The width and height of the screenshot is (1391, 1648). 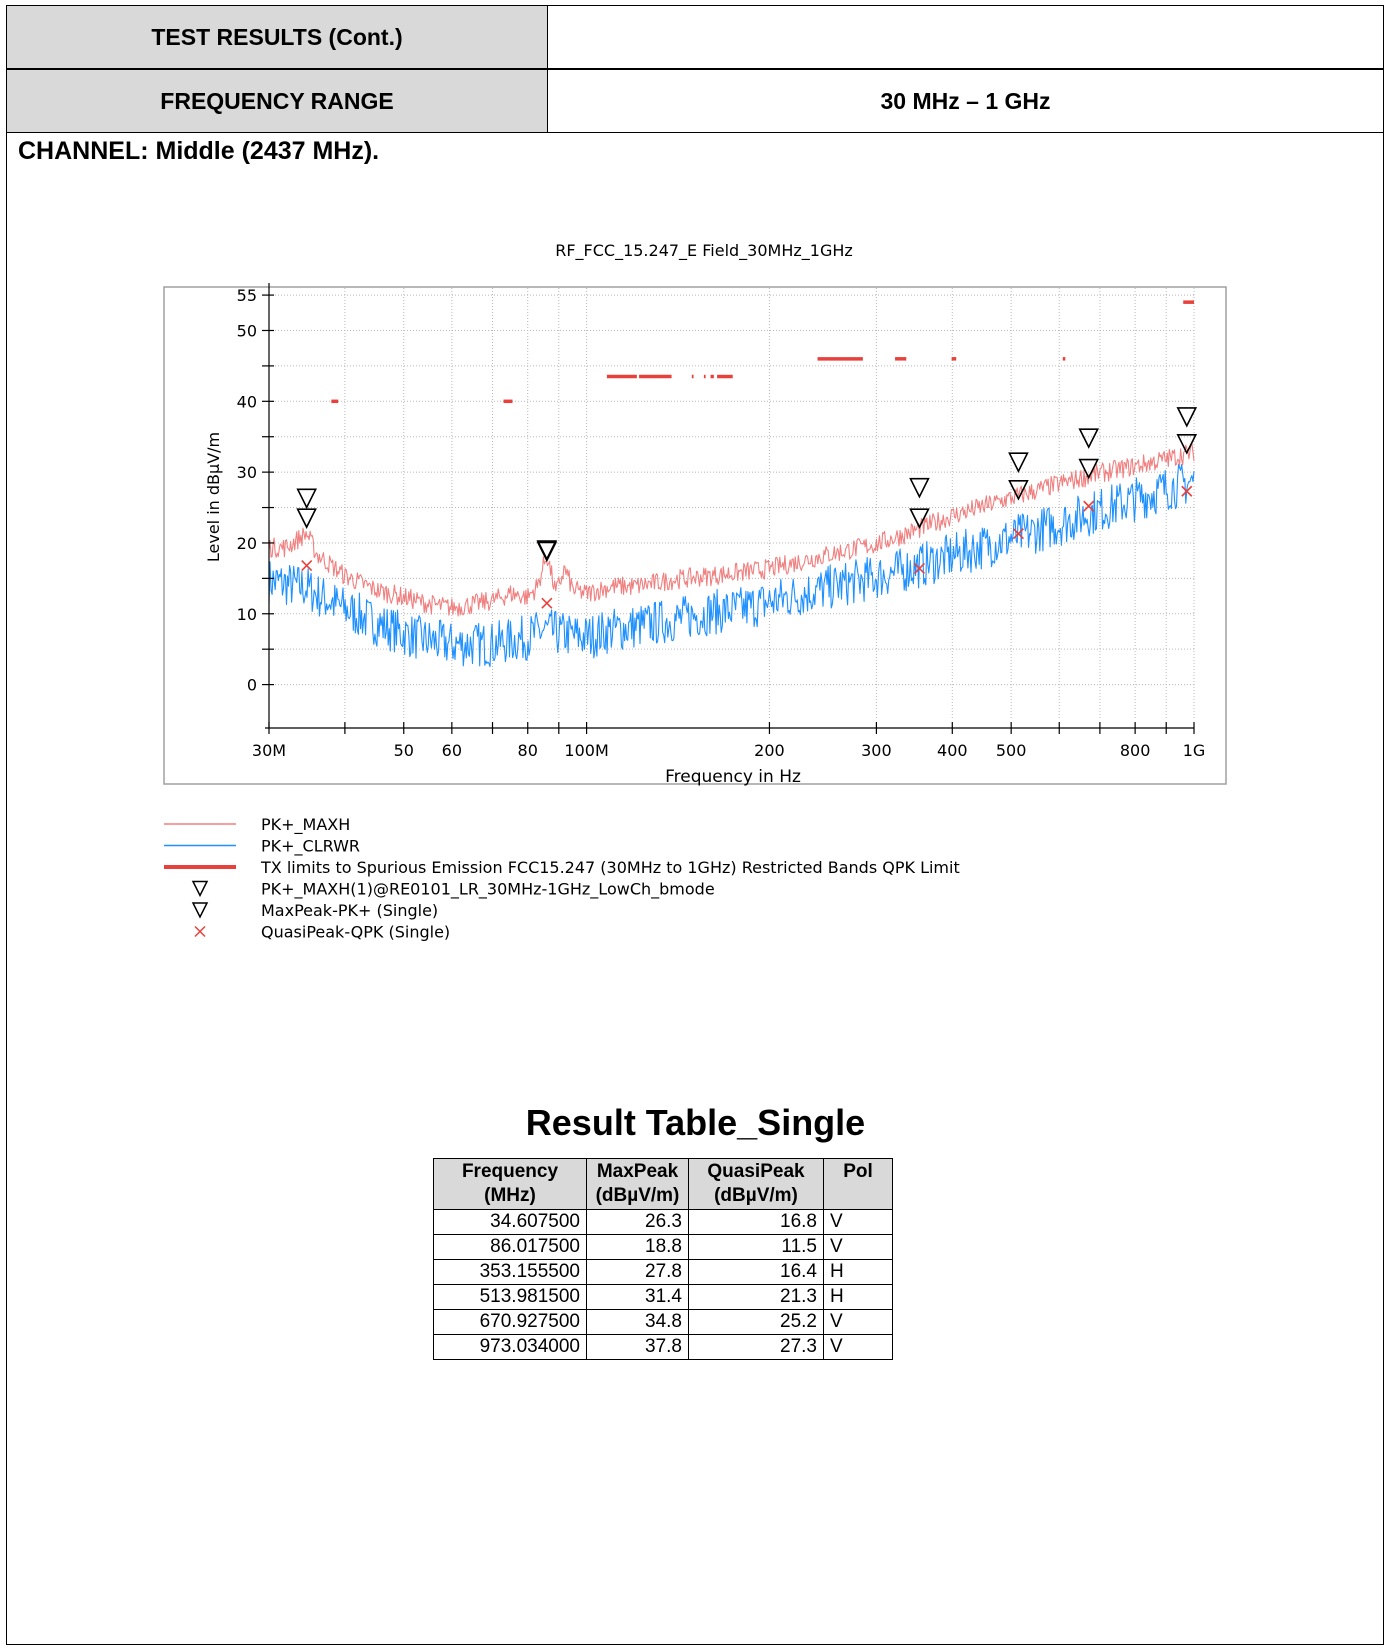 What do you see at coordinates (695, 101) in the screenshot?
I see `frequency-range-row: FREQUENCY RANGE 30 MHz – 1 GHz` at bounding box center [695, 101].